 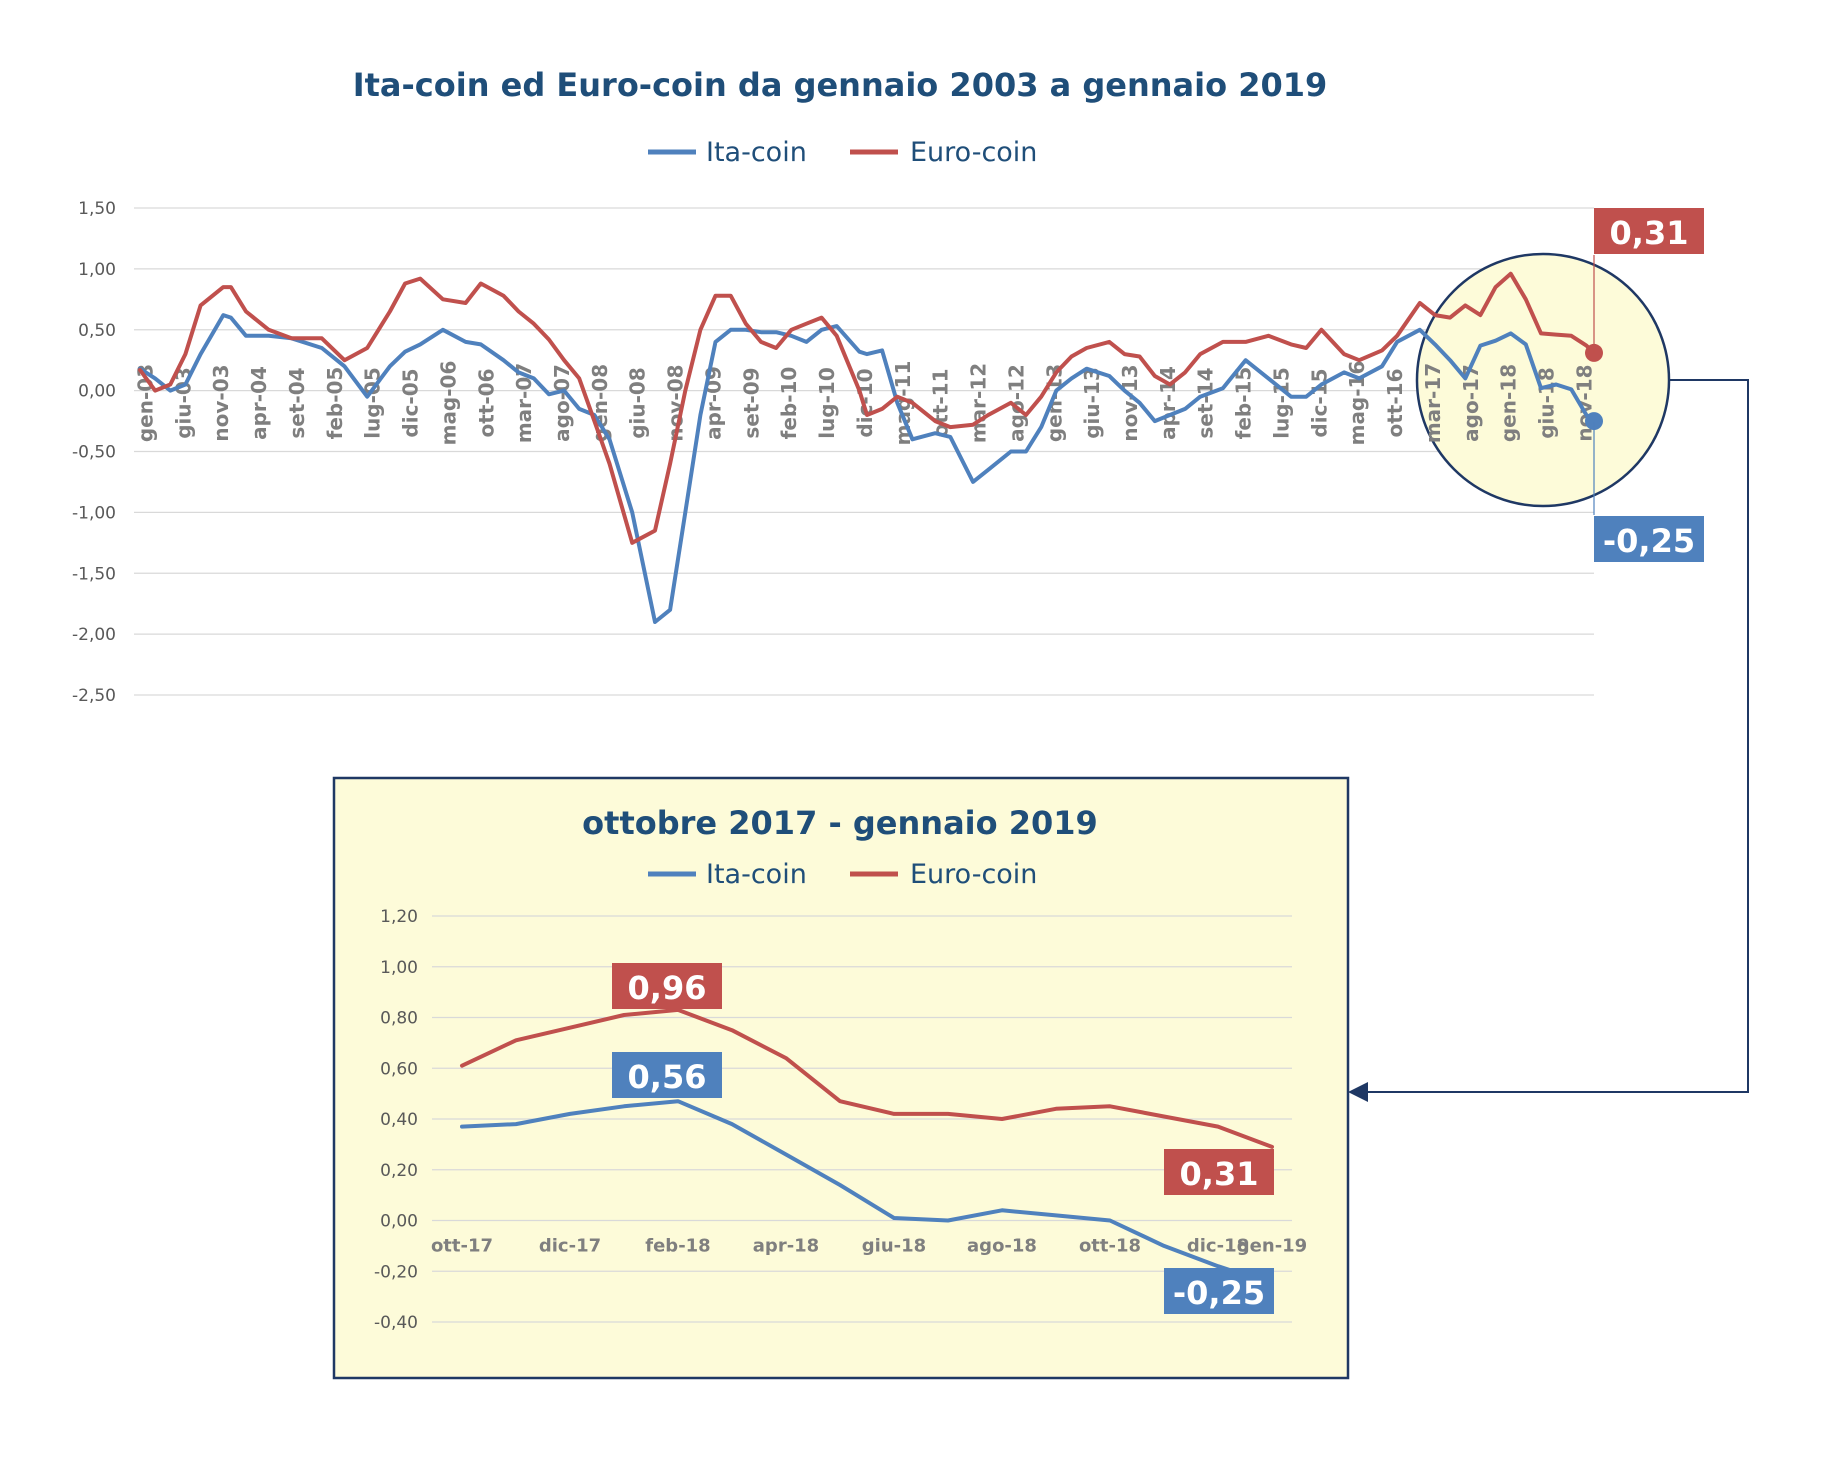 What do you see at coordinates (335, 403) in the screenshot?
I see `main-x-tick-label: feb-05` at bounding box center [335, 403].